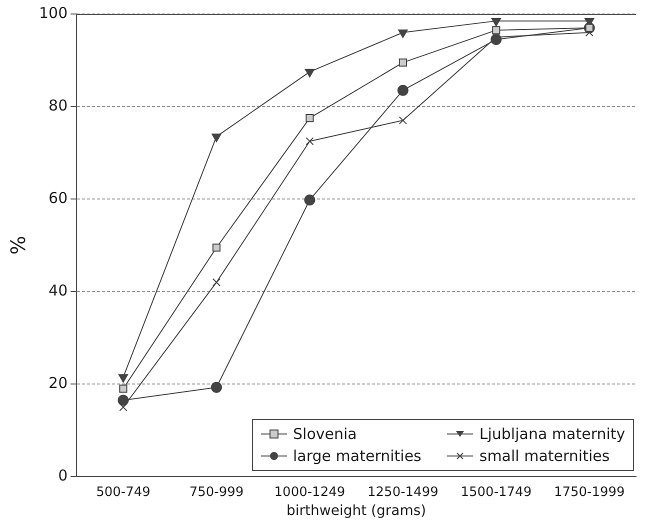 The height and width of the screenshot is (522, 654). Describe the element at coordinates (544, 455) in the screenshot. I see `legend-label: small maternities` at that location.